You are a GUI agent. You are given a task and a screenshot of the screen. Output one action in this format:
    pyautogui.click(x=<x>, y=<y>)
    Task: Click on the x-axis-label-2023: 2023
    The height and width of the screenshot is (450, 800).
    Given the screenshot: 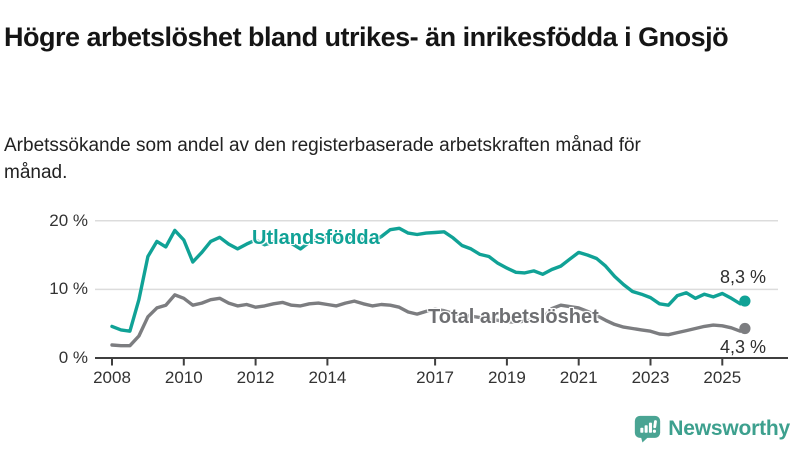 What is the action you would take?
    pyautogui.click(x=650, y=377)
    